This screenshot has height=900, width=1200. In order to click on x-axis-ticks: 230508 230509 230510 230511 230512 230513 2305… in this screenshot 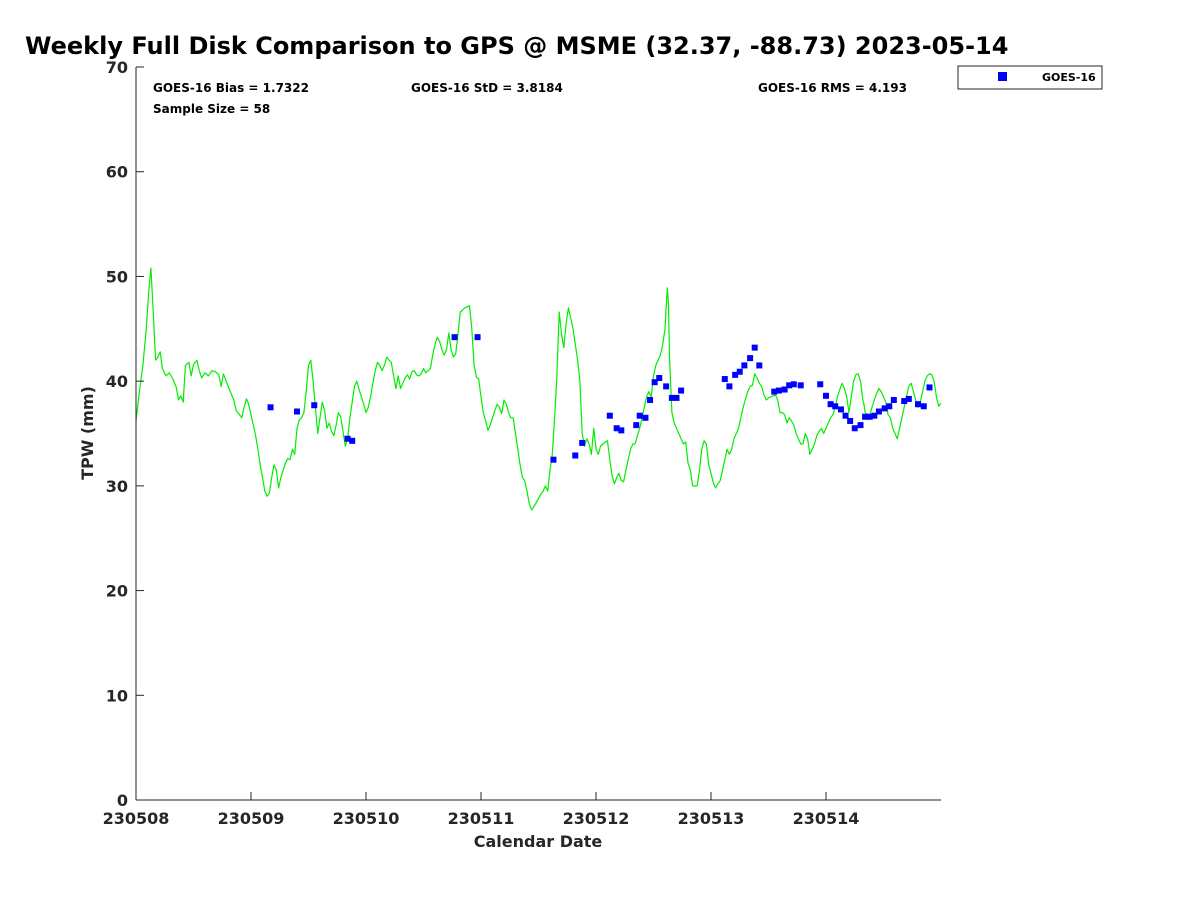, I will do `click(481, 810)`.